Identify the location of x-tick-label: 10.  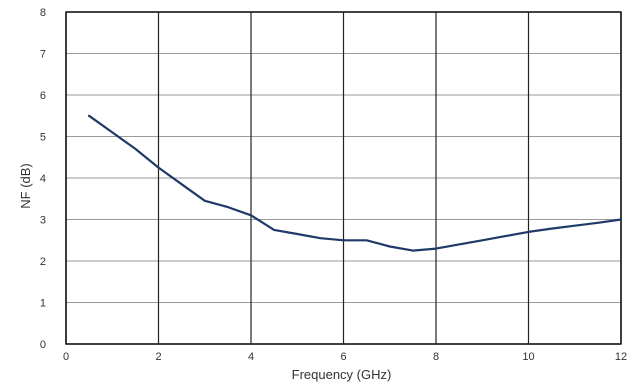
(528, 357).